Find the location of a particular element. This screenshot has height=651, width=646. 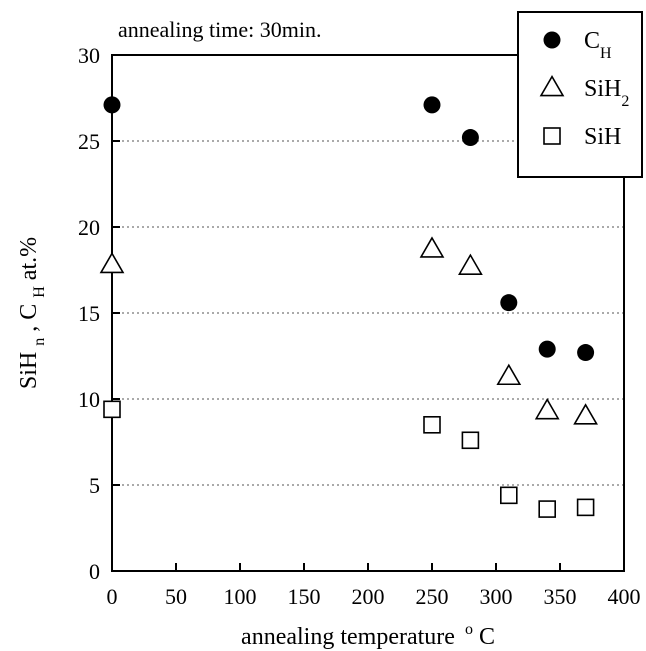

x-tick-label: 350 is located at coordinates (560, 596).